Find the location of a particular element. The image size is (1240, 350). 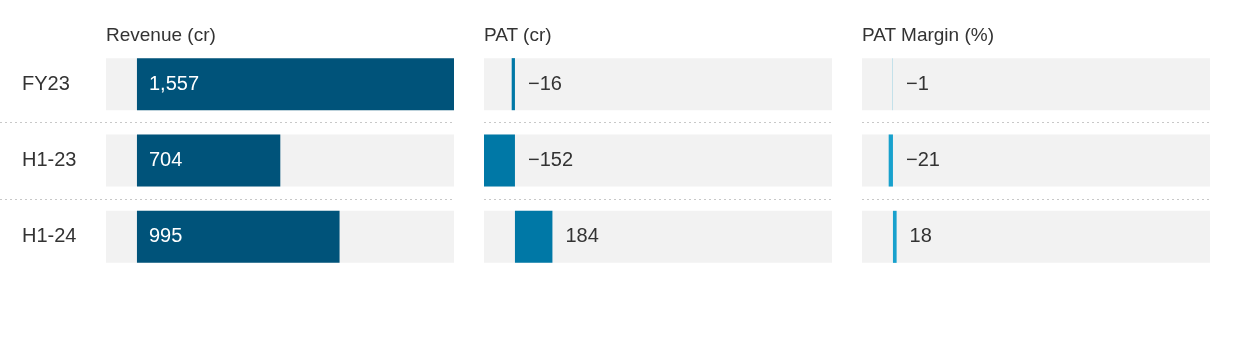

y-tick-label: H1-24 is located at coordinates (49, 235).